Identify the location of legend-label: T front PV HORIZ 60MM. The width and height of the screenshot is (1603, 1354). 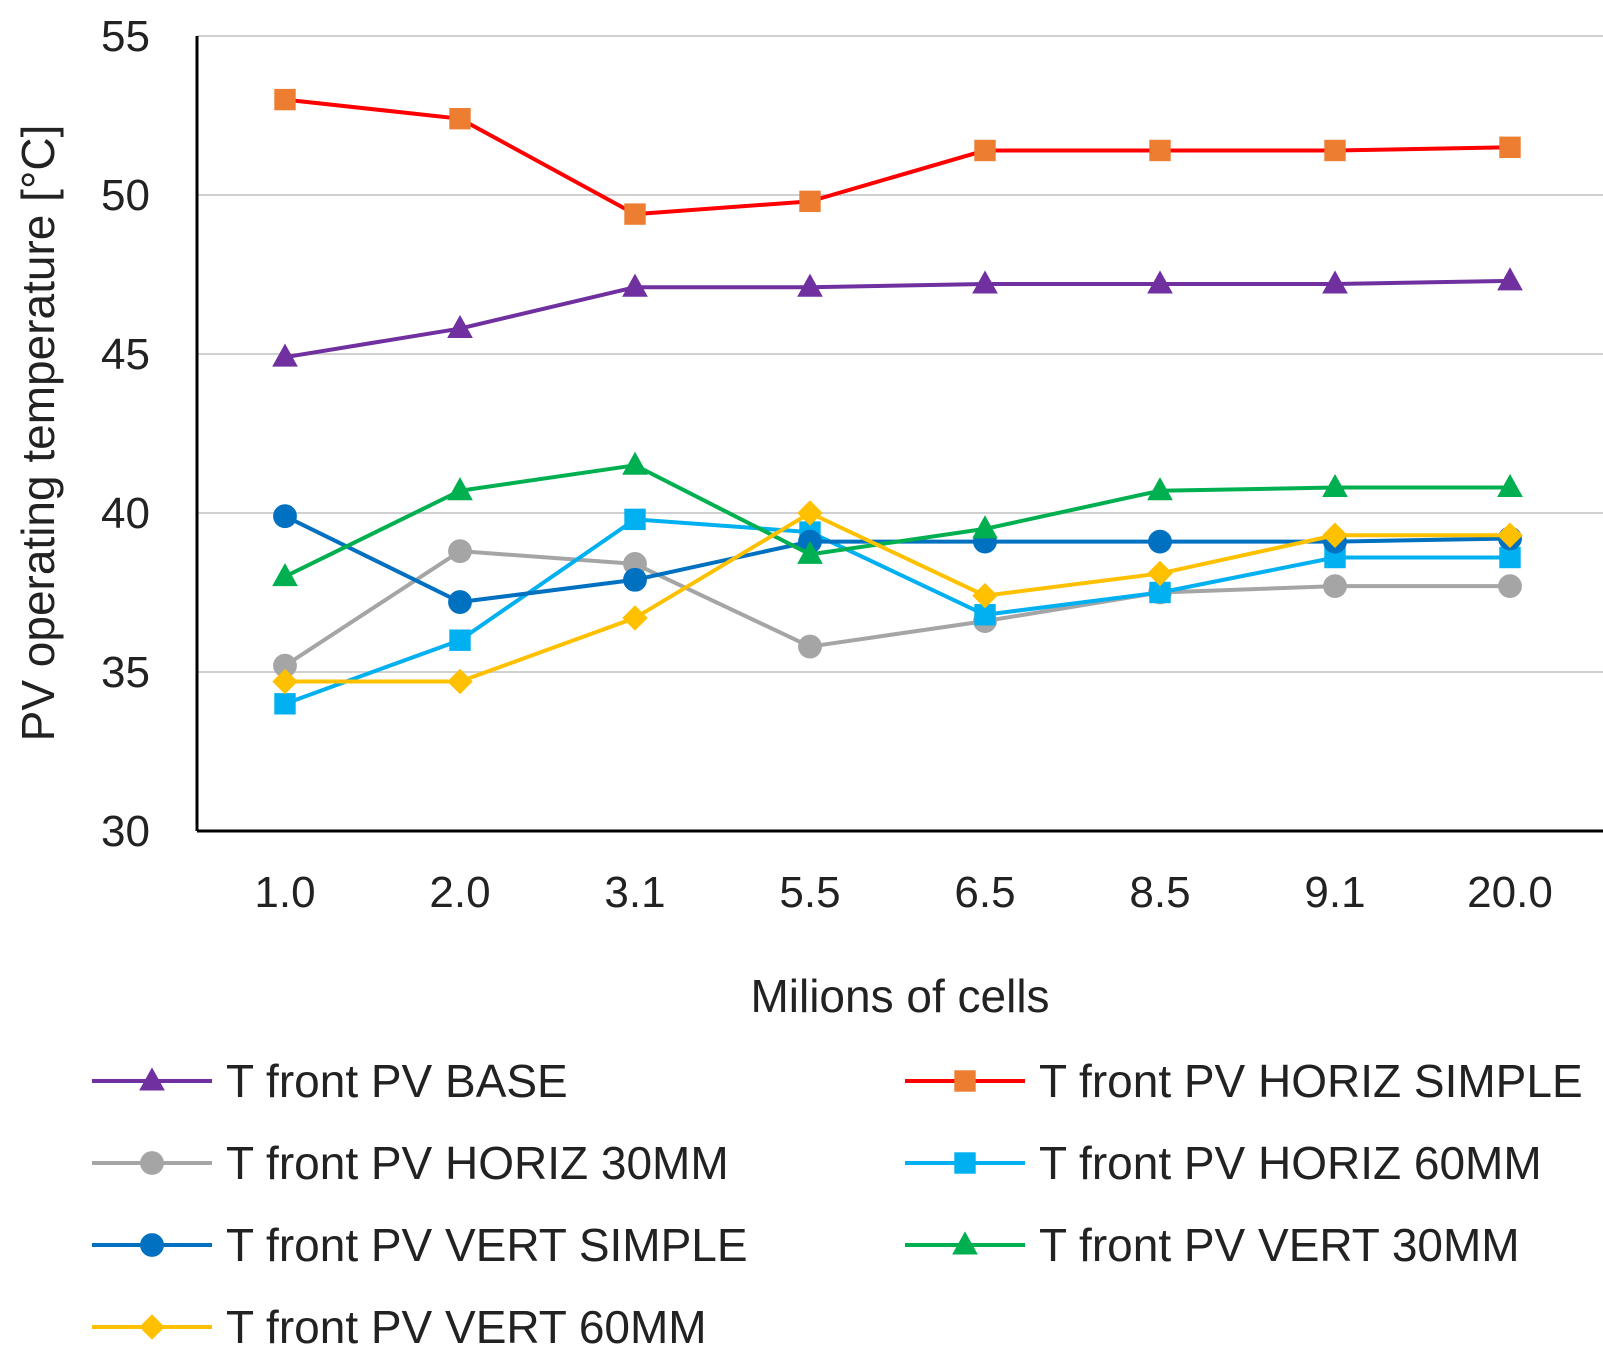
(1290, 1163).